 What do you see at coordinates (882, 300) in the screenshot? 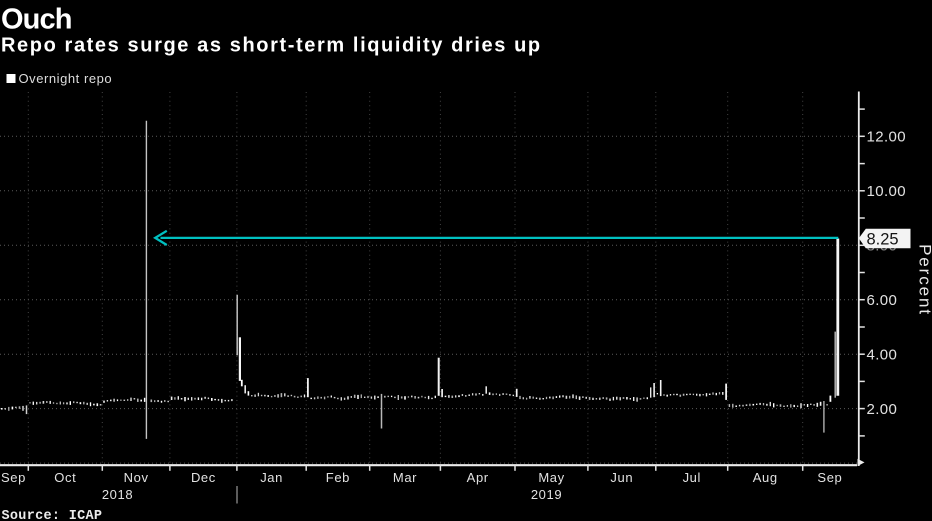
I see `svg-text: 6.00` at bounding box center [882, 300].